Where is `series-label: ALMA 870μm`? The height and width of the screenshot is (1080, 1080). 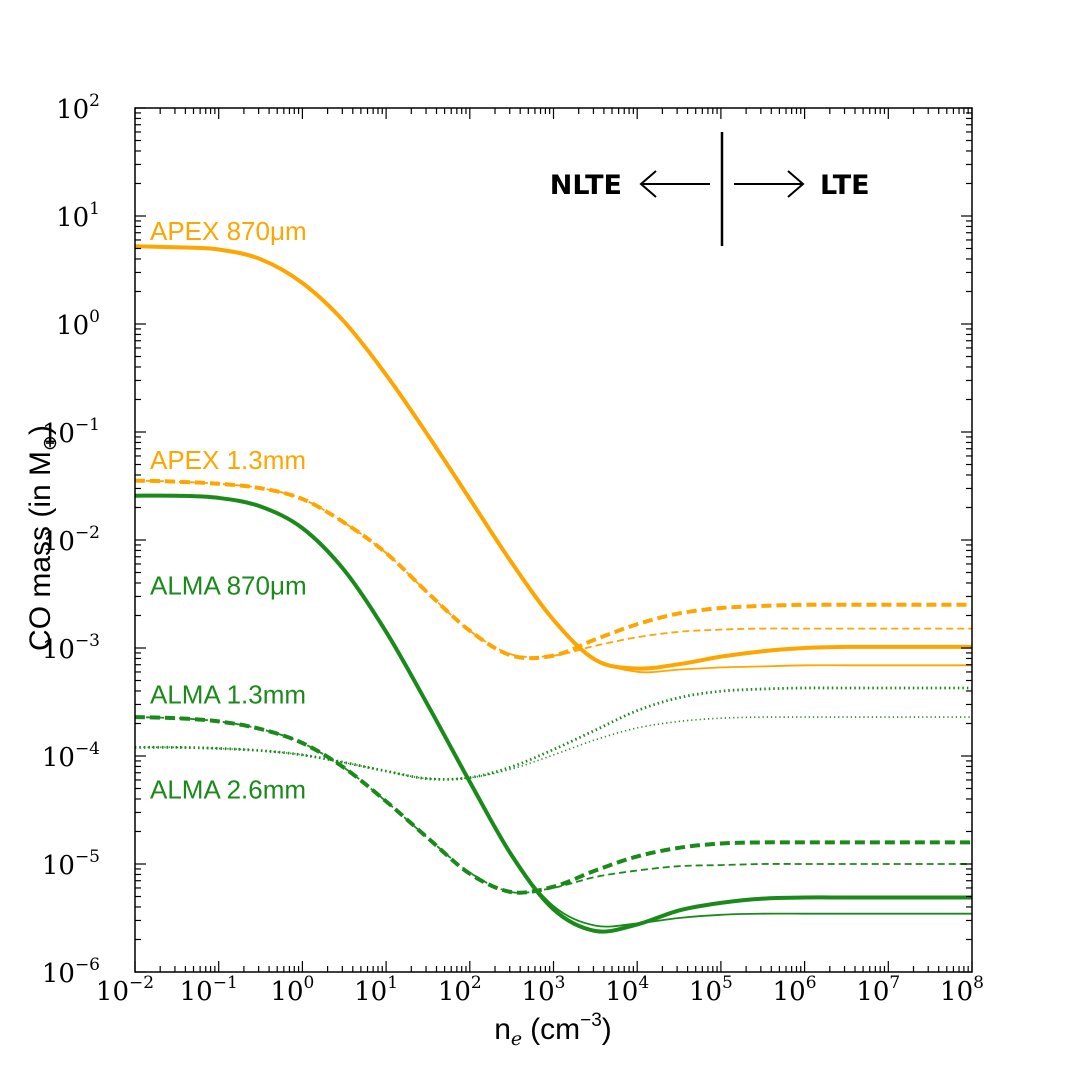 series-label: ALMA 870μm is located at coordinates (228, 585).